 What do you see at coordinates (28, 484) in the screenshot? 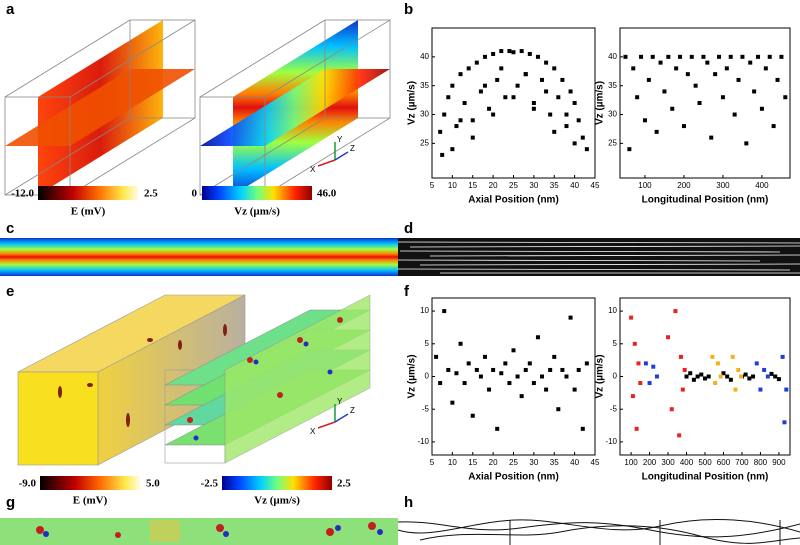
I see `colorbar-min: -9.0` at bounding box center [28, 484].